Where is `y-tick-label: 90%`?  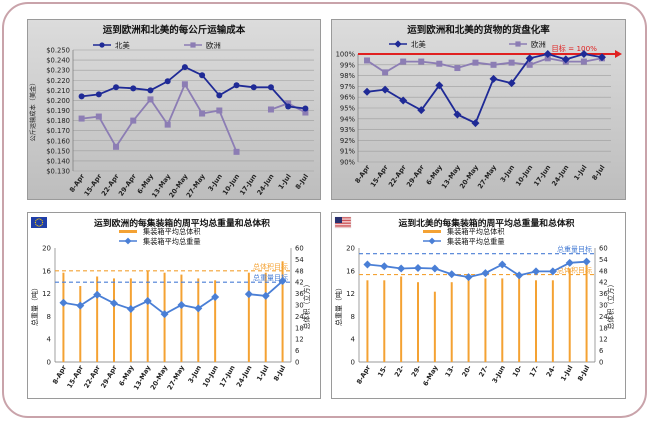 y-tick-label: 90% is located at coordinates (348, 163).